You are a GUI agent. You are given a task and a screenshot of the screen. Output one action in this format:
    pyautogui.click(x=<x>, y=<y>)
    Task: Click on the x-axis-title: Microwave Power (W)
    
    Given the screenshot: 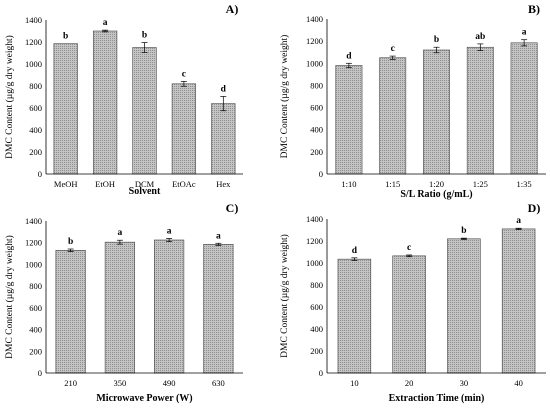 What is the action you would take?
    pyautogui.click(x=144, y=398)
    